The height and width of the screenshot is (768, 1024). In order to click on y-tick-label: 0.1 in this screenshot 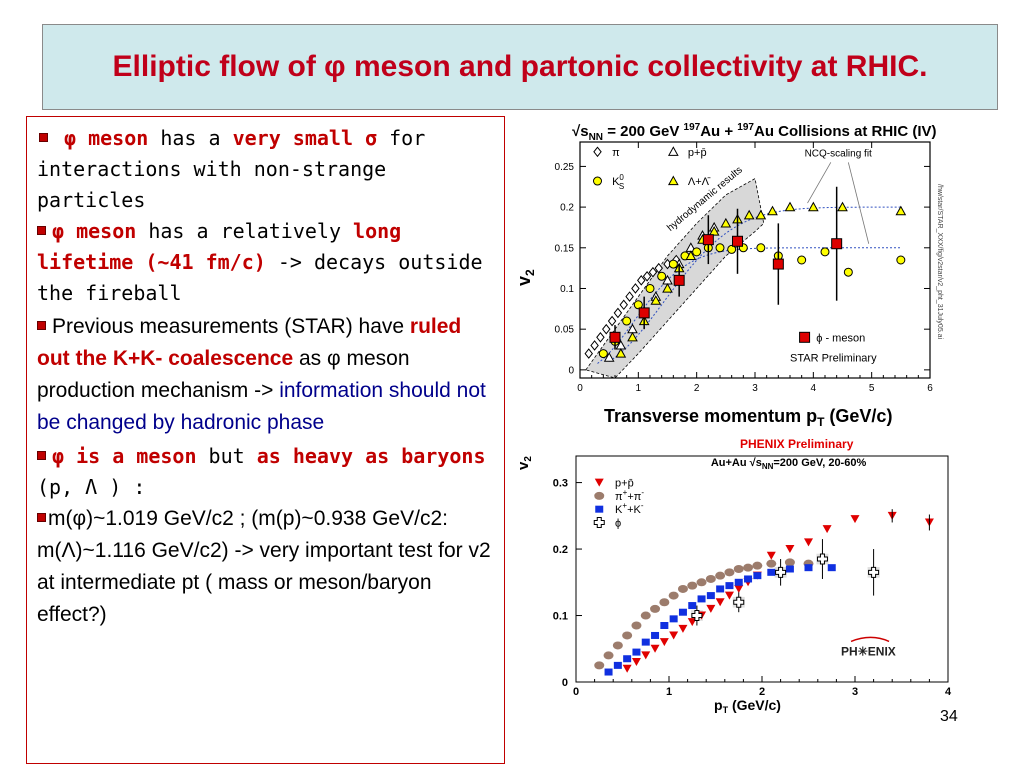, I will do `click(560, 617)`.